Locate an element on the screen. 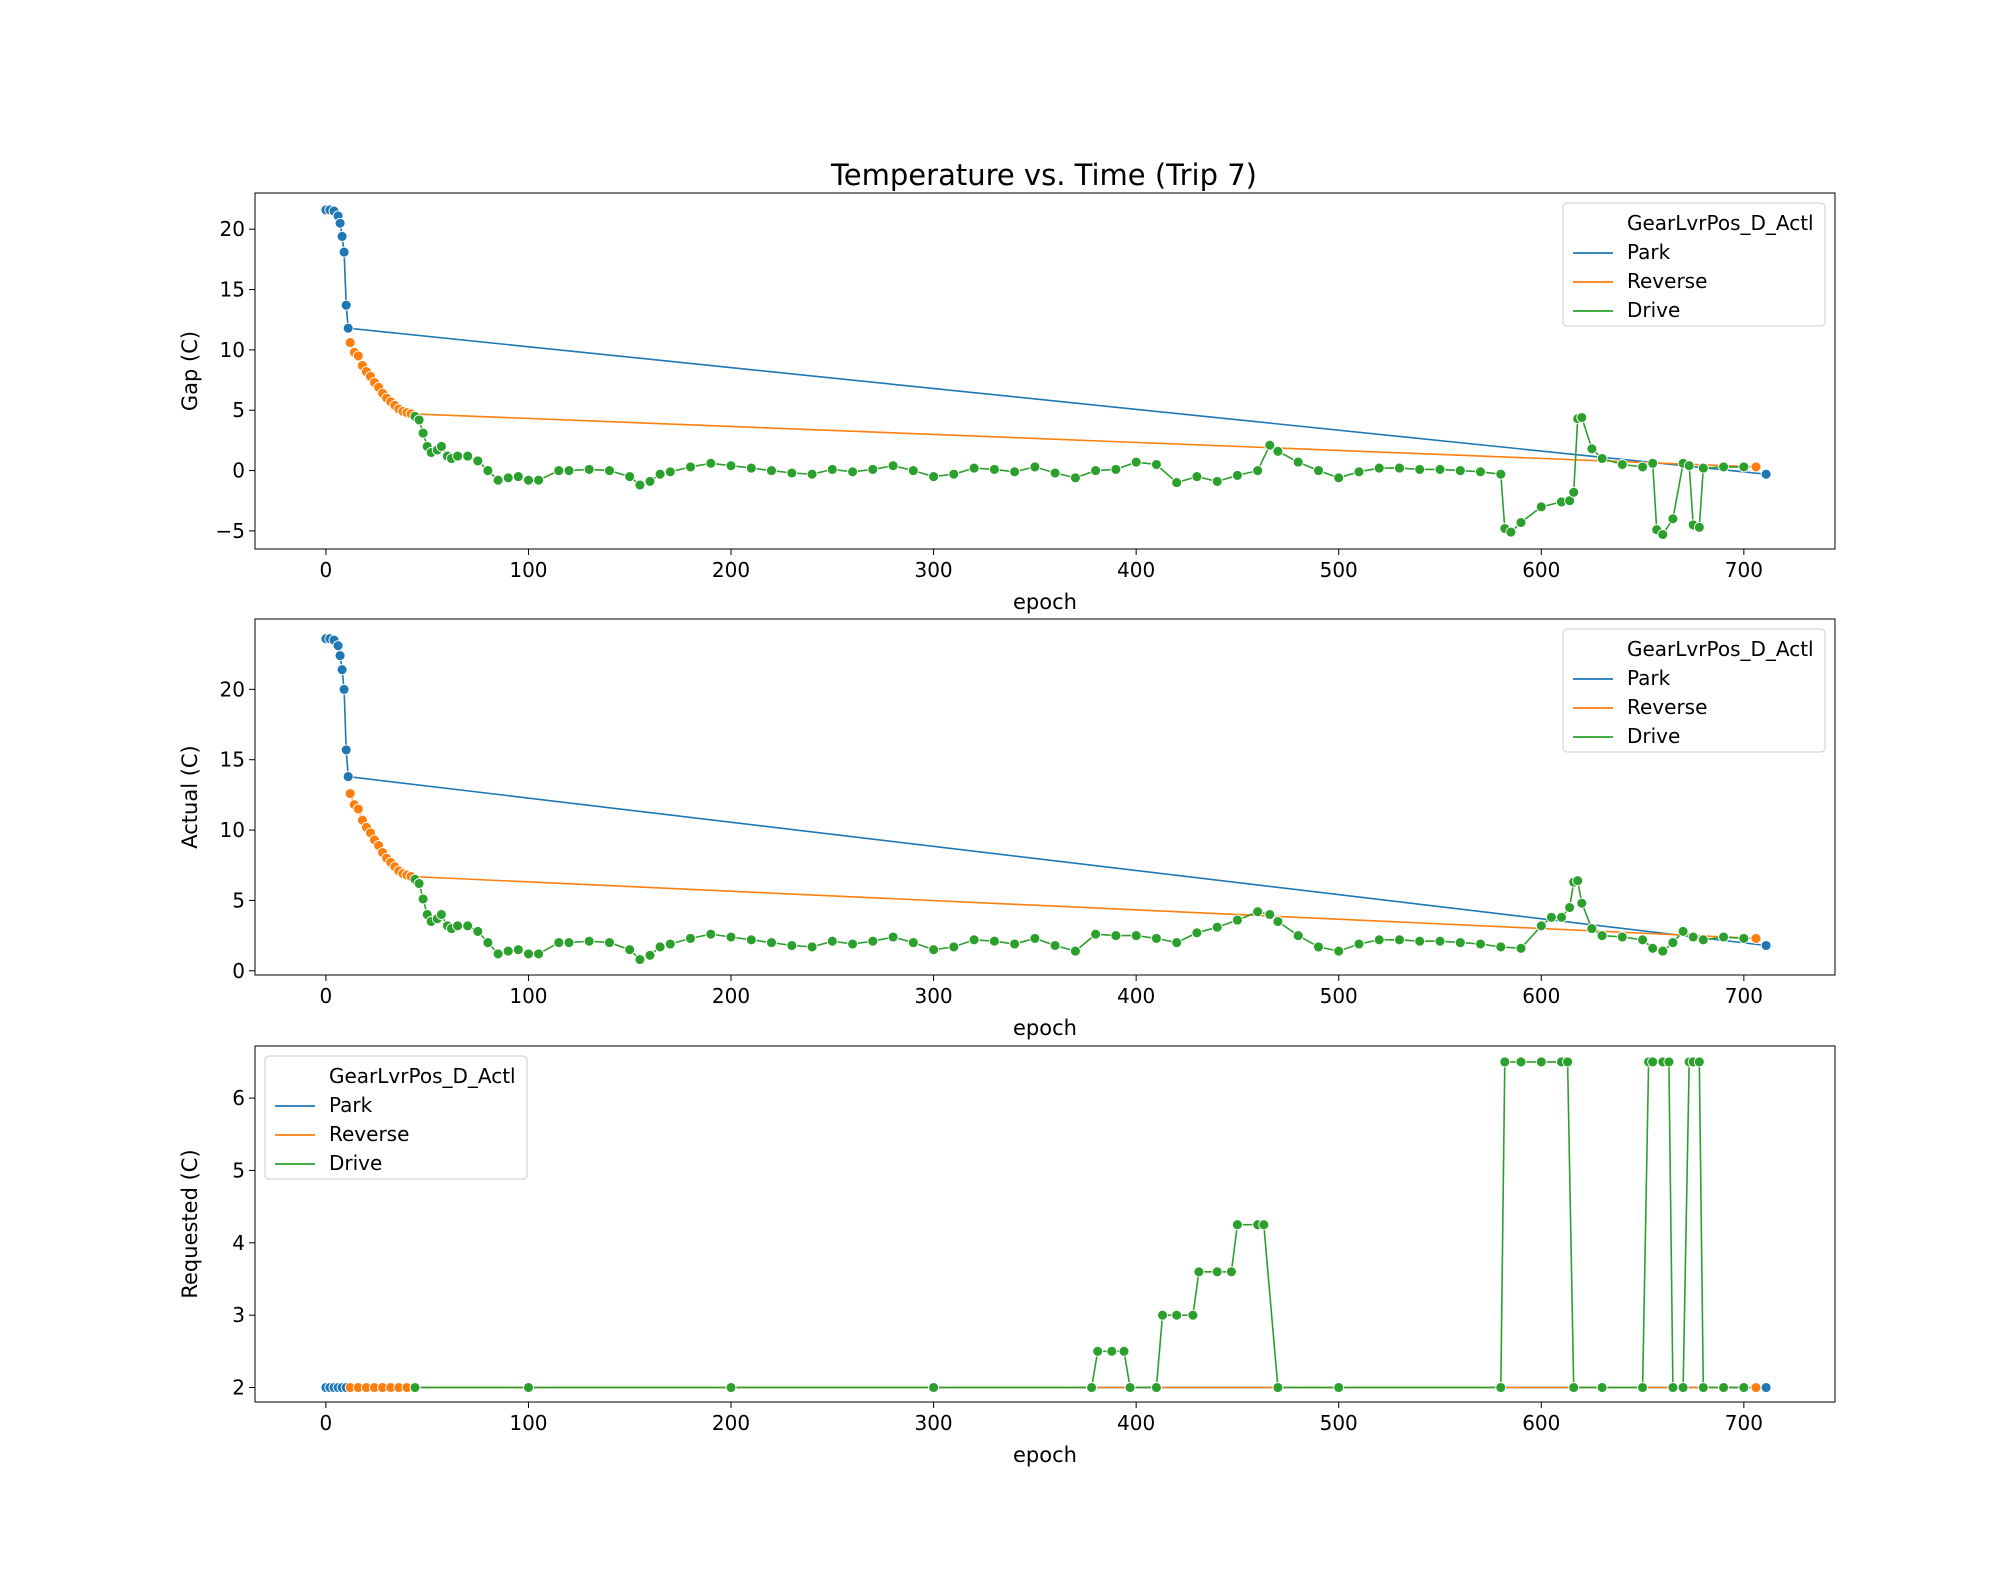 The height and width of the screenshot is (1584, 2016). y-tick-label: 10 is located at coordinates (232, 830).